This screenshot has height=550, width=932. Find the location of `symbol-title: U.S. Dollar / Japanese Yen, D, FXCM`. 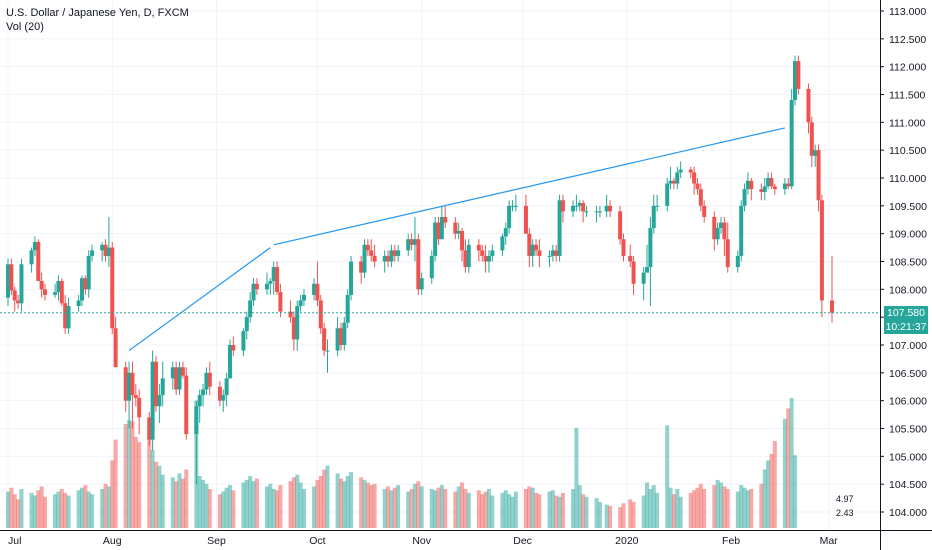

symbol-title: U.S. Dollar / Japanese Yen, D, FXCM is located at coordinates (97, 13).